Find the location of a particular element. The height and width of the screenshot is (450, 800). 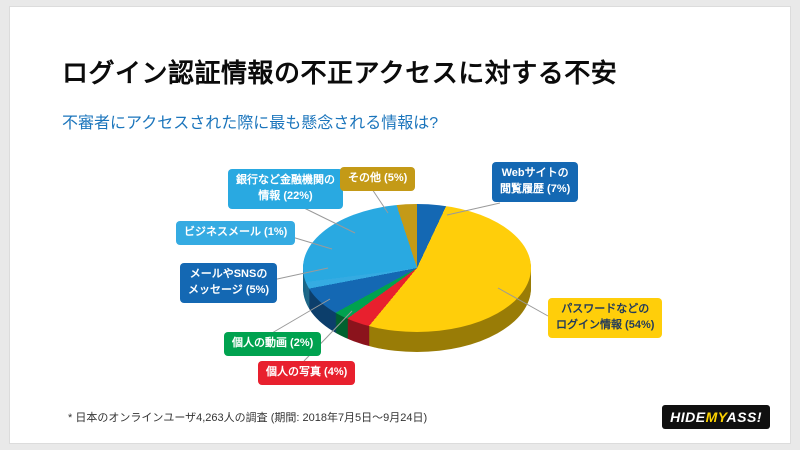

callout-line: 情報 (22%) is located at coordinates (285, 195).